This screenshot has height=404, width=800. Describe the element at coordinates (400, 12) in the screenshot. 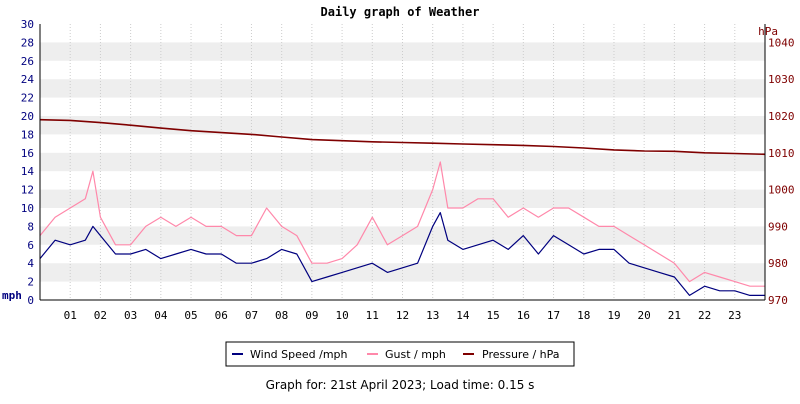

I see `chart-title: Daily graph of Weather` at that location.